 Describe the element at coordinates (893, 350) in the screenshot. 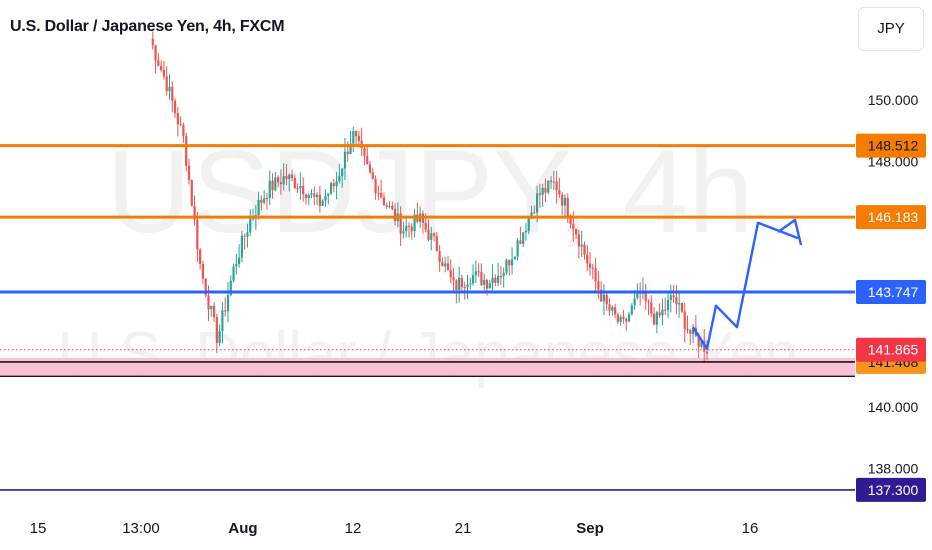

I see `last-price-tag: 141.865` at that location.